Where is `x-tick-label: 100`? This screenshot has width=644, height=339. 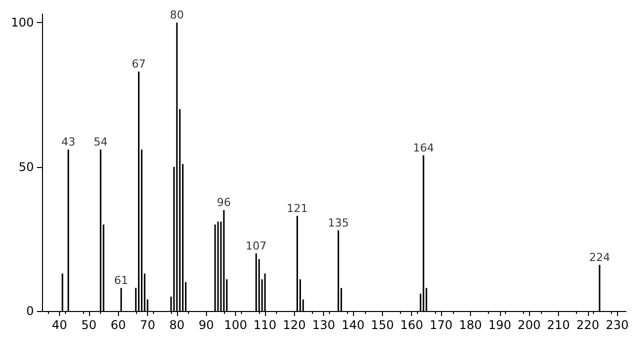 x-tick-label: 100 is located at coordinates (236, 325).